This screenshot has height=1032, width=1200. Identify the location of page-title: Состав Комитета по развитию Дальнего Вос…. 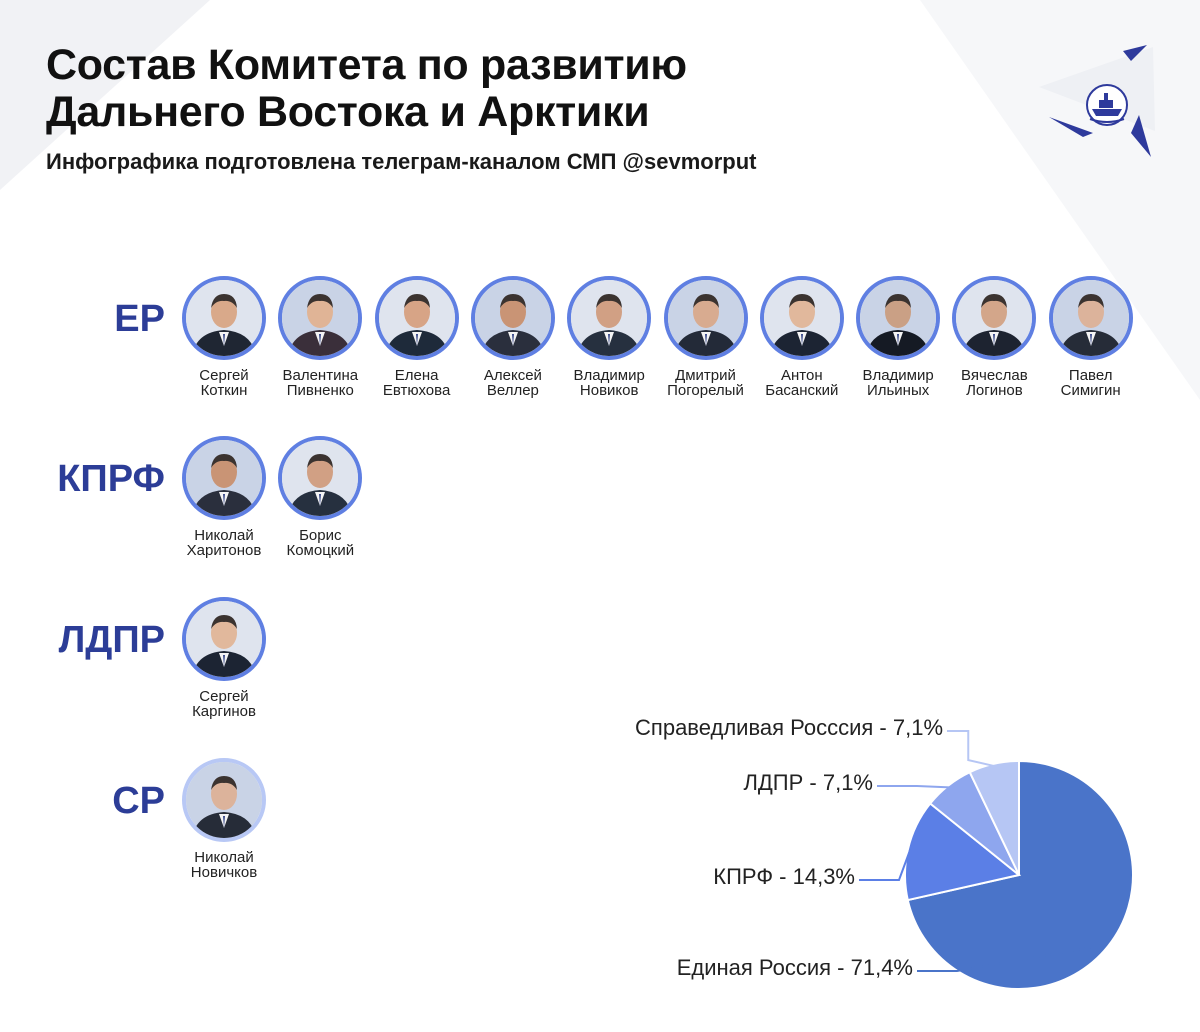
(366, 89).